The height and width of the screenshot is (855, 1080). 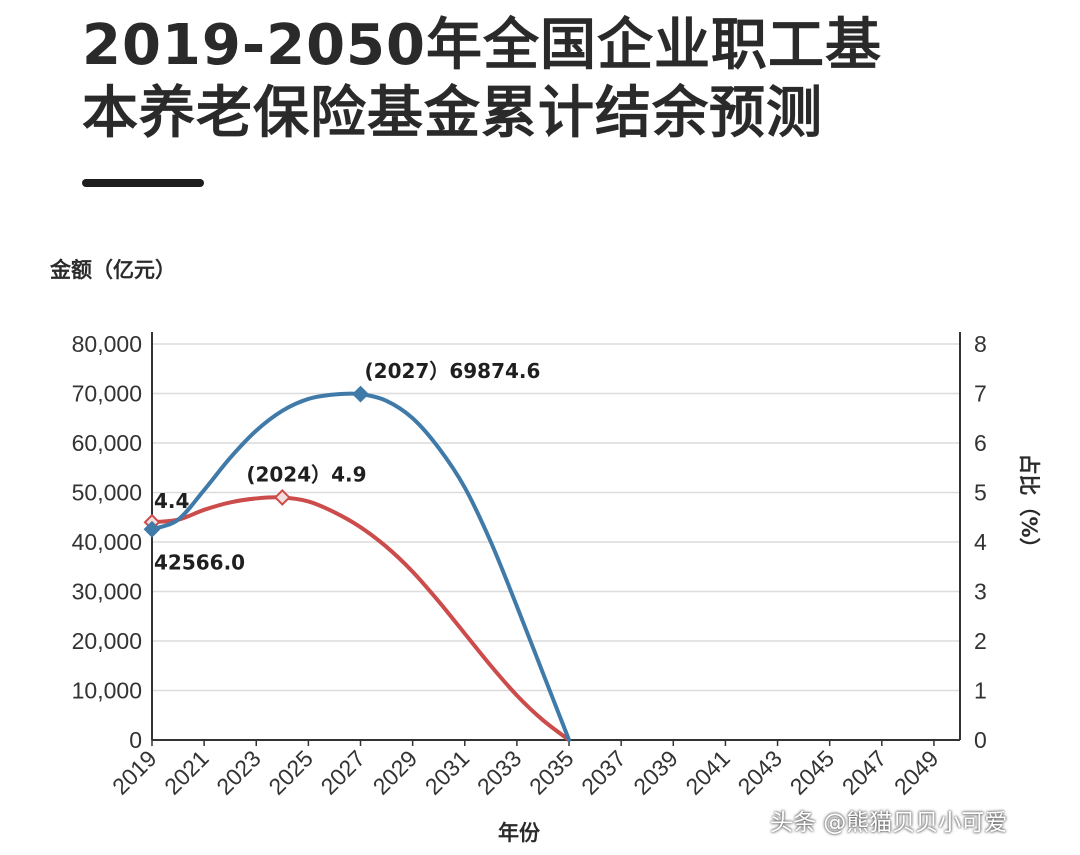 I want to click on y-right-tick-label: 0, so click(x=980, y=740).